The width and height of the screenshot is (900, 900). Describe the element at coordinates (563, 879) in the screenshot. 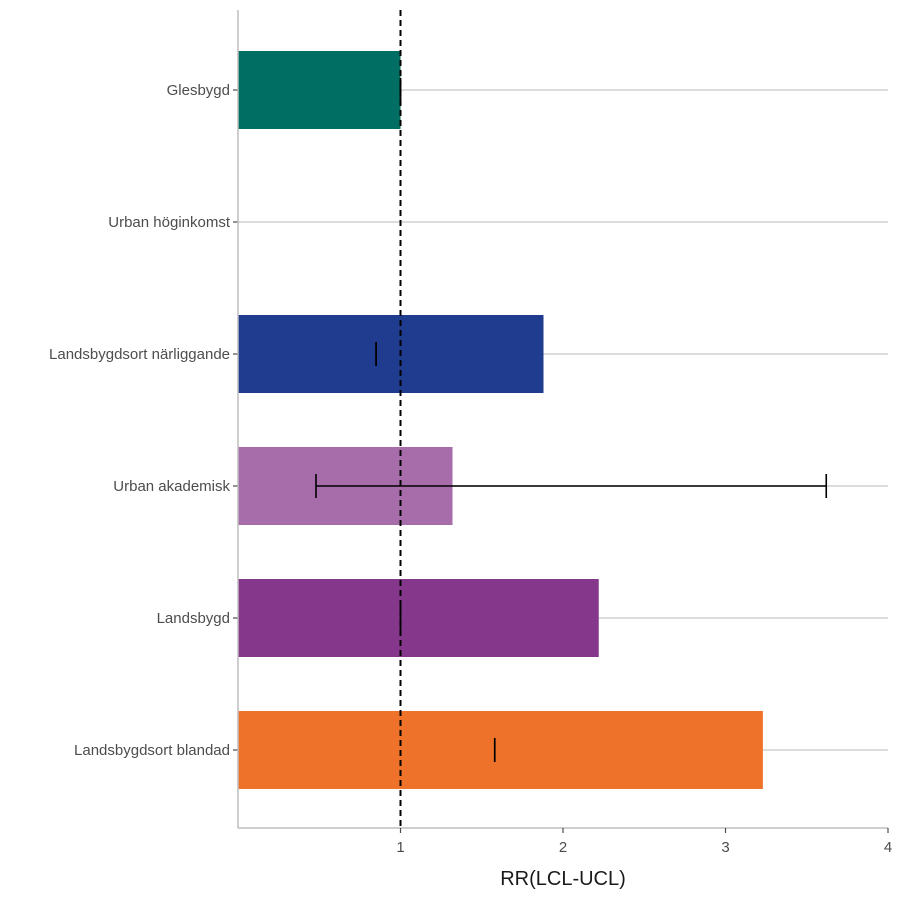

I see `x-axis-title: RR(LCL-UCL)` at that location.